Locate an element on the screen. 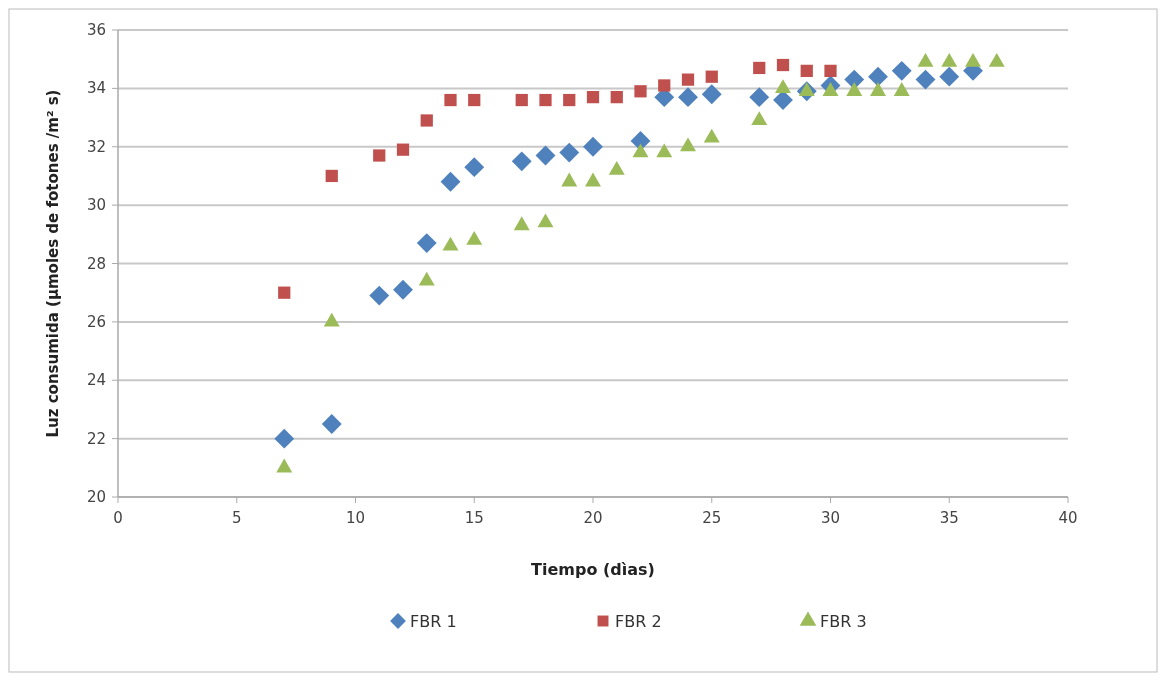  x-tick-label: 5 is located at coordinates (236, 518).